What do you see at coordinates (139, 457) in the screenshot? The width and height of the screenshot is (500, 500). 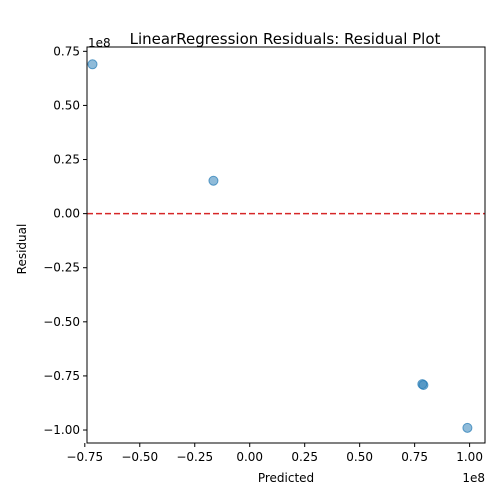 I see `x-tick-label: −0.50` at bounding box center [139, 457].